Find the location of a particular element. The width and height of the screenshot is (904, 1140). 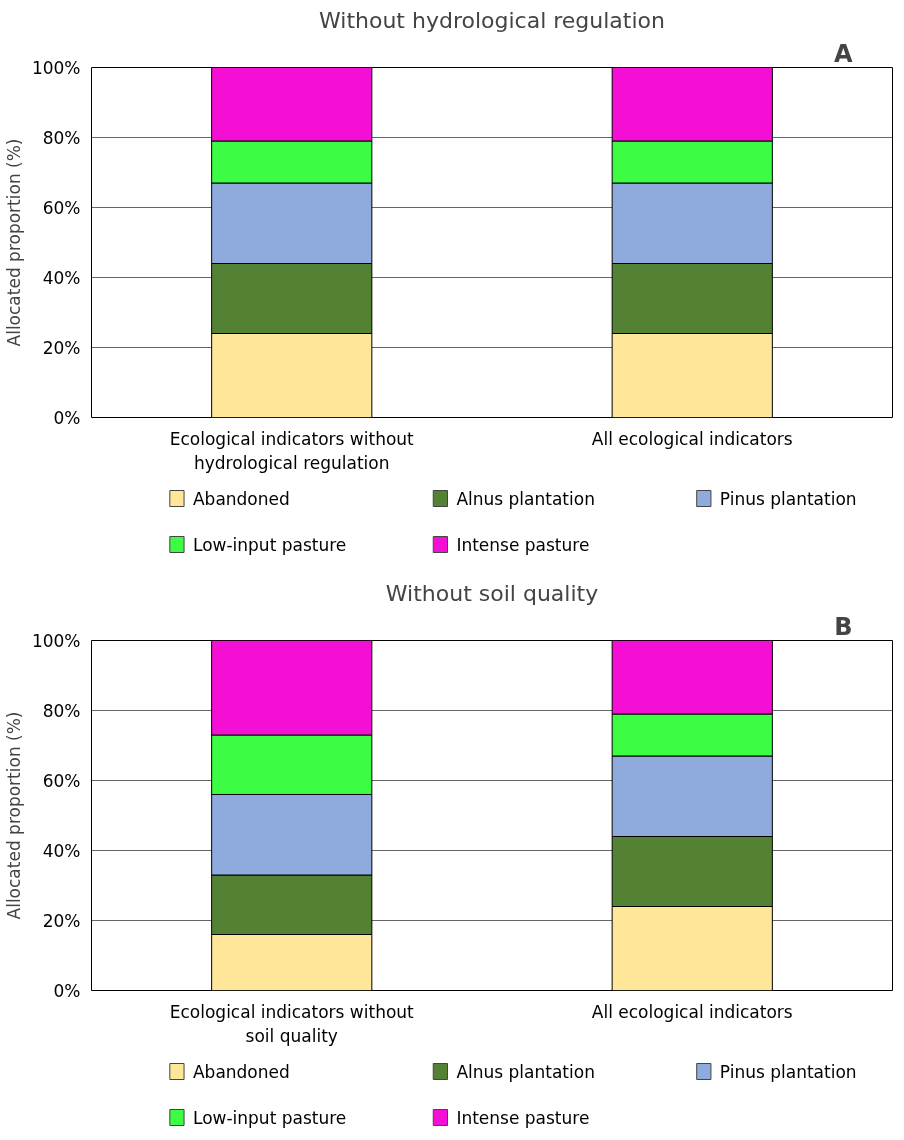

x-tick-label: Ecological indicators without soil quality is located at coordinates (292, 1023).